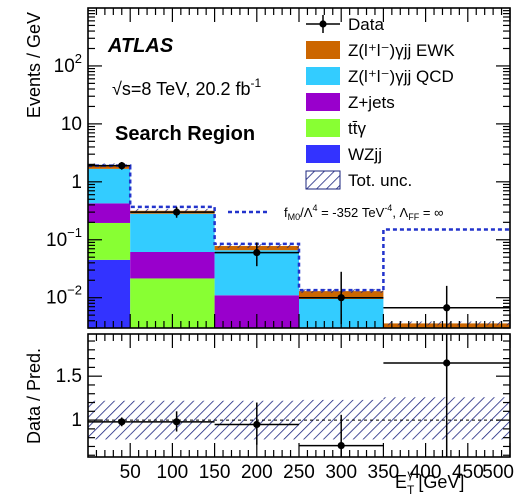  I want to click on lumi-exponent: -1, so click(256, 83).